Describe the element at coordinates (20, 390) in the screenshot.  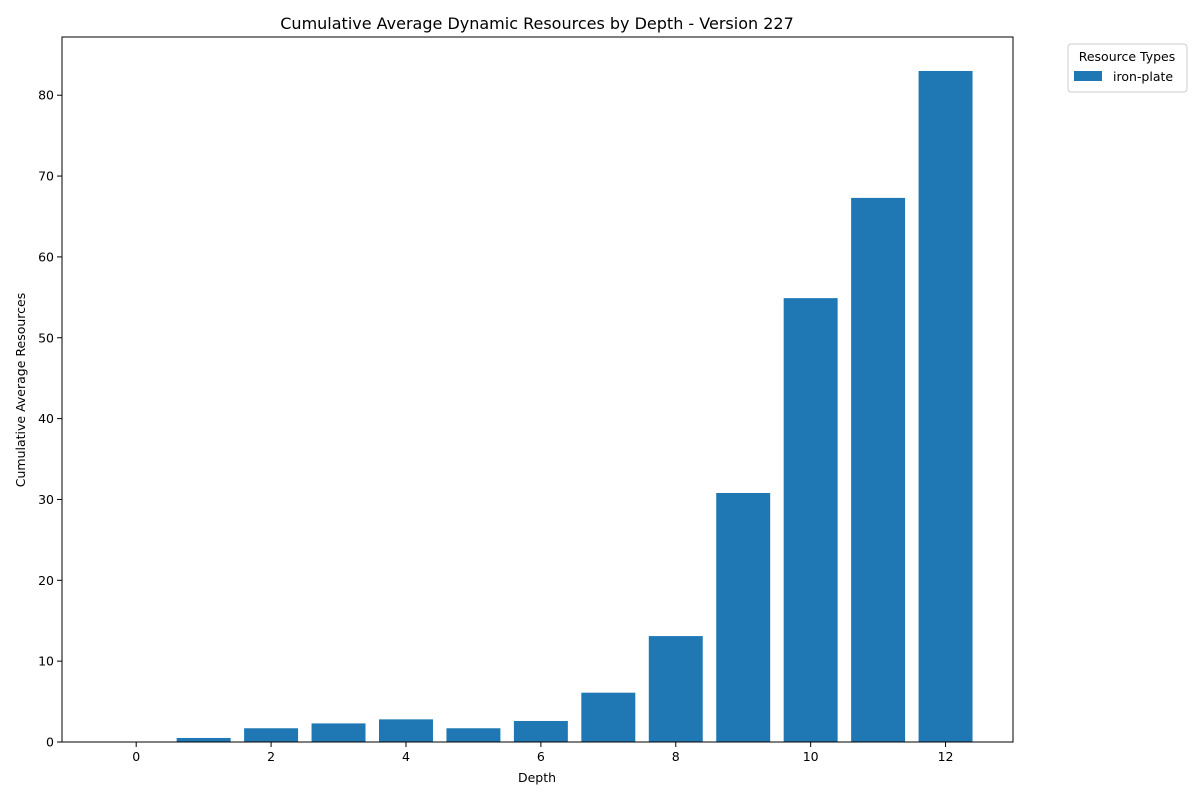
I see `y-axis-label: Cumulative Average Resources` at that location.